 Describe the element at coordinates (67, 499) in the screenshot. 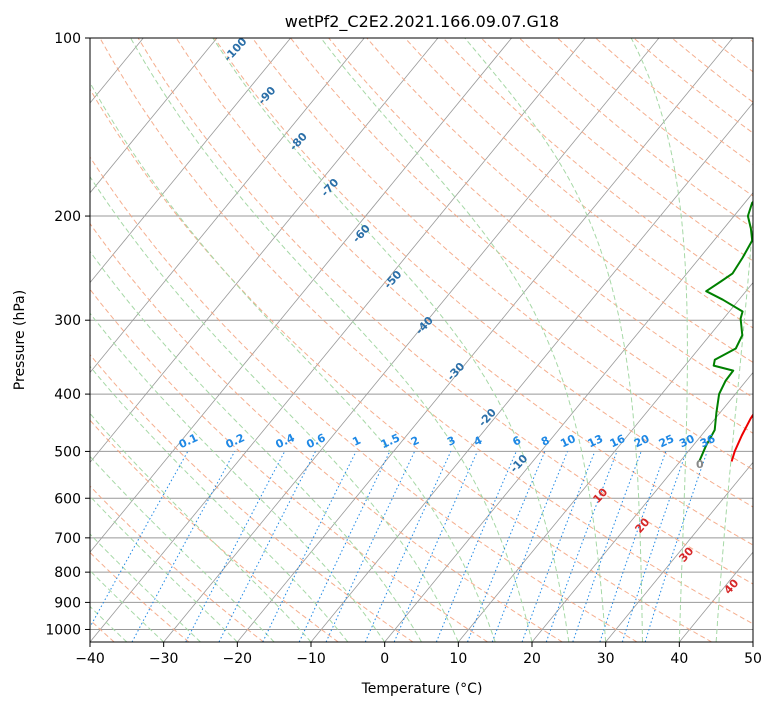

I see `y-tick-label: 600` at that location.